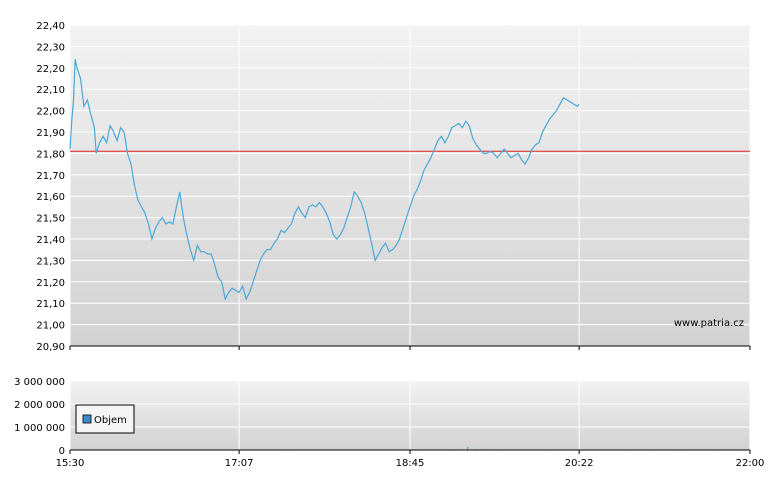 This screenshot has height=490, width=780. I want to click on y-tick-label: 2 000 000, so click(39, 405).